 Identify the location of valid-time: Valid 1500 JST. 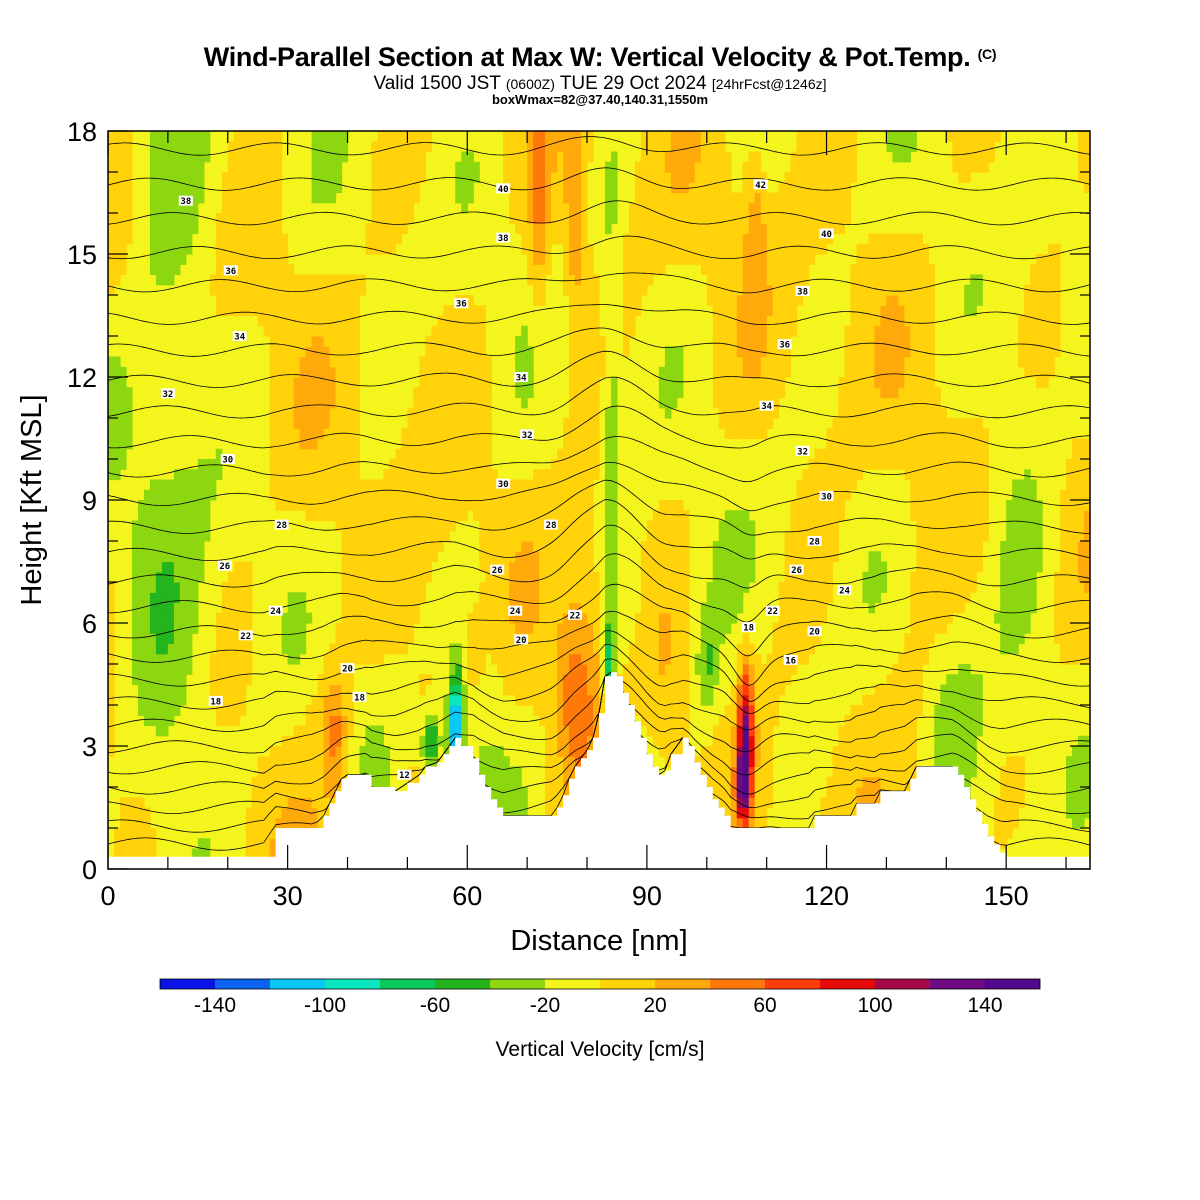
(437, 83).